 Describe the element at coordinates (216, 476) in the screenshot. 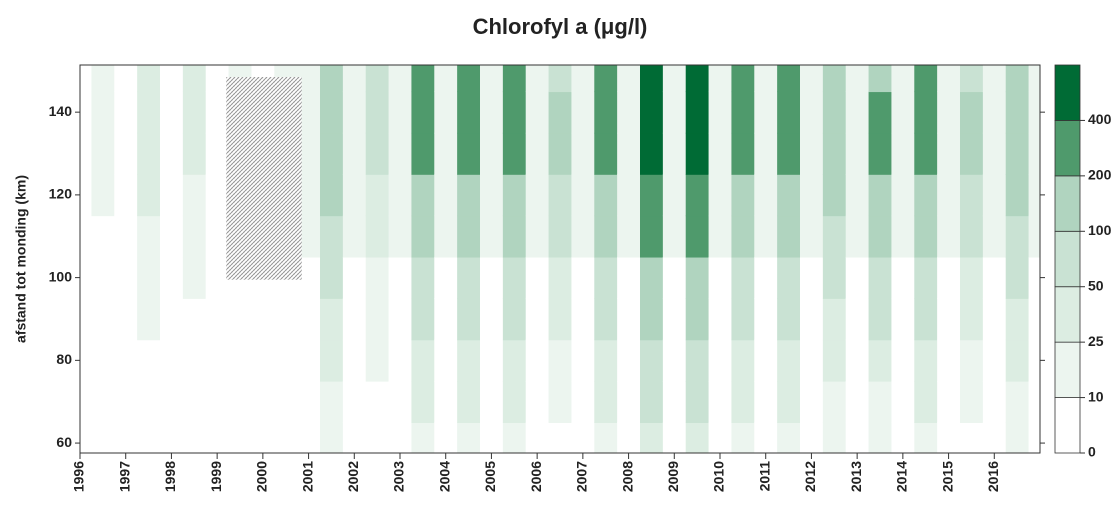

I see `x-tick-label: 1999` at that location.